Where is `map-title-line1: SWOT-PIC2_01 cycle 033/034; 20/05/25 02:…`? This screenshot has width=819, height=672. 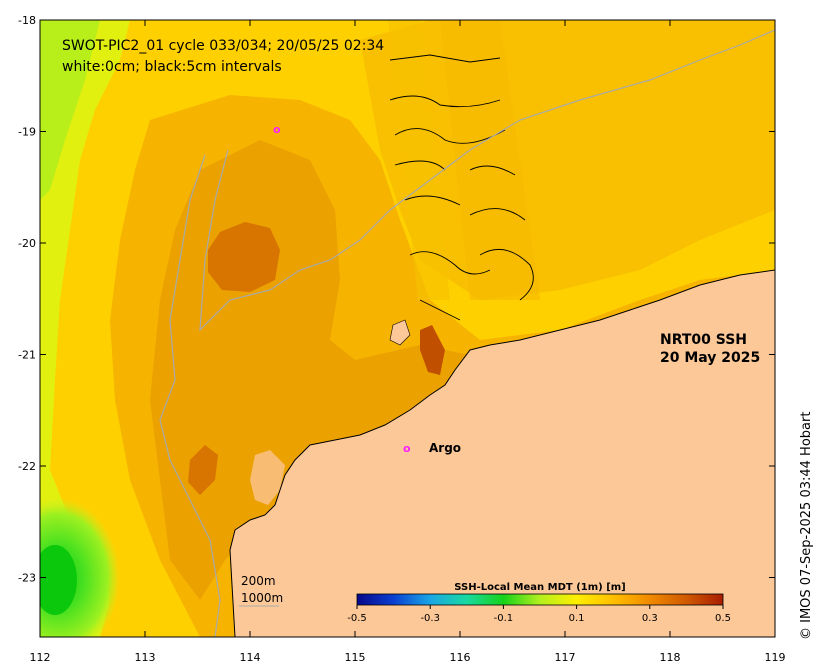 map-title-line1: SWOT-PIC2_01 cycle 033/034; 20/05/25 02:… is located at coordinates (223, 46).